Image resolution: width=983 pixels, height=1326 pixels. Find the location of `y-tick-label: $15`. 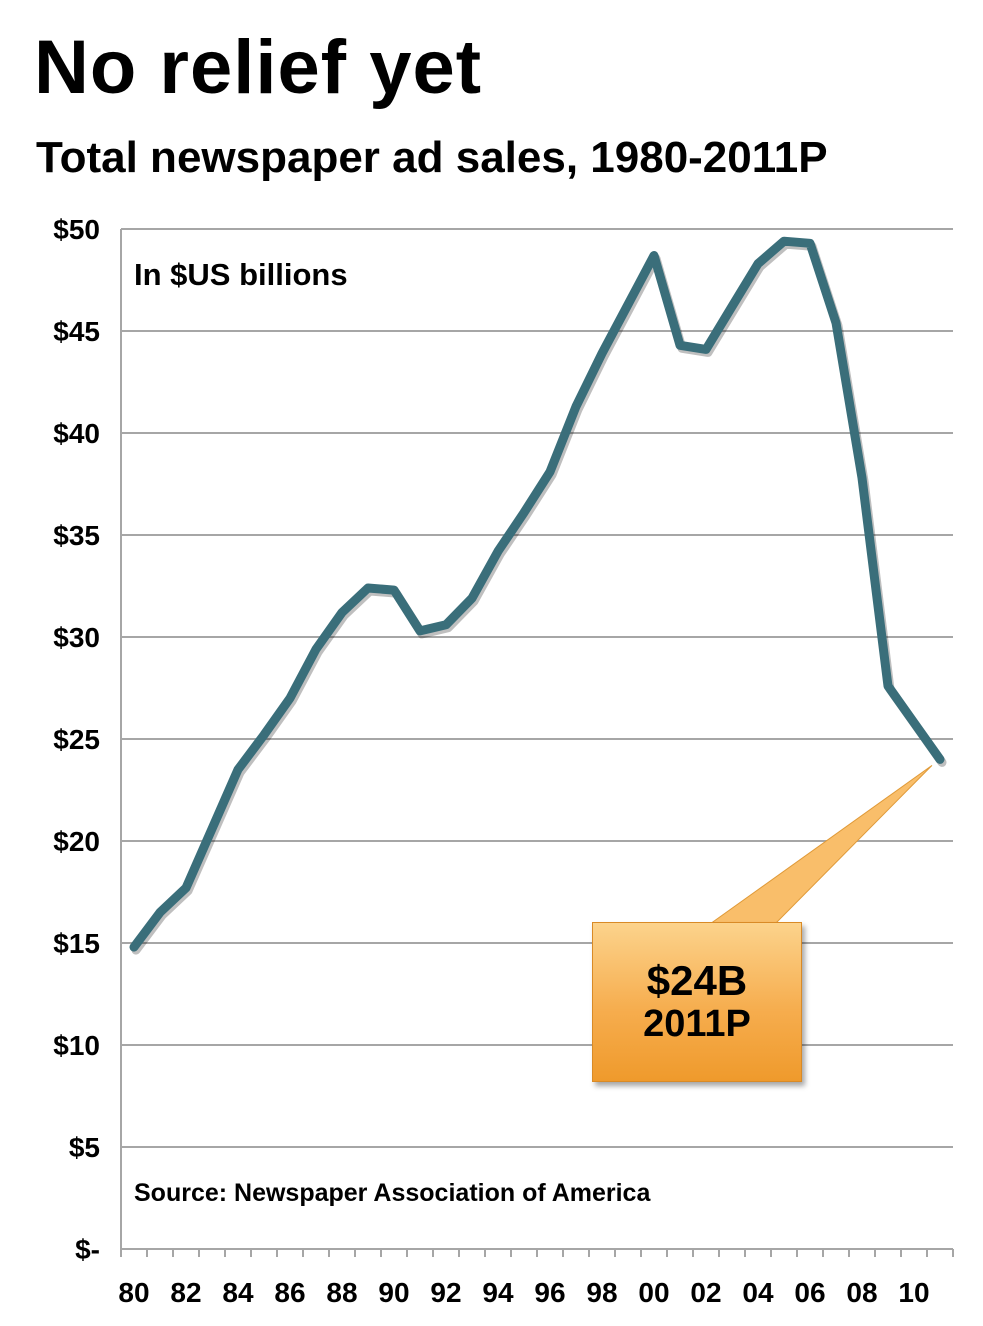

y-tick-label: $15 is located at coordinates (76, 943).